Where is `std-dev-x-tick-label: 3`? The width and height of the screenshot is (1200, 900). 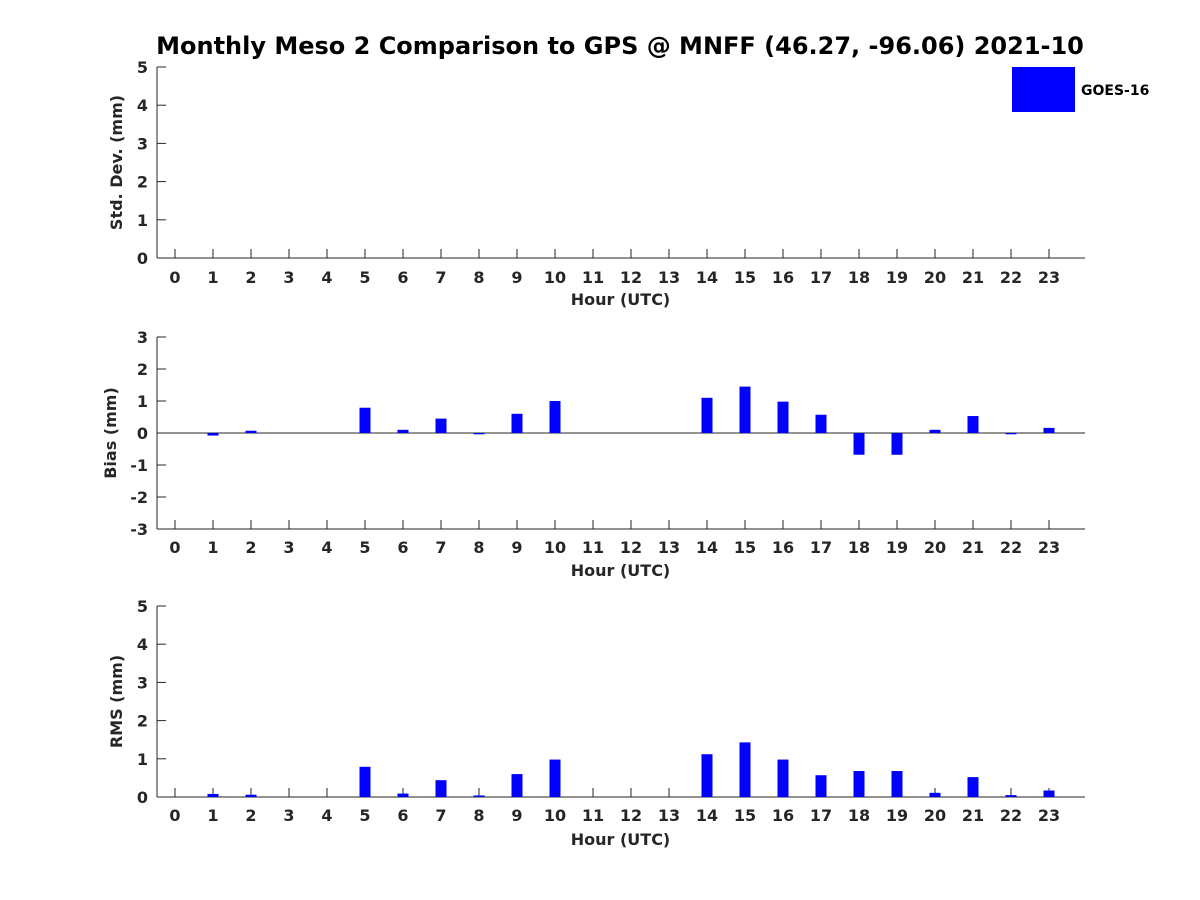 std-dev-x-tick-label: 3 is located at coordinates (288, 277).